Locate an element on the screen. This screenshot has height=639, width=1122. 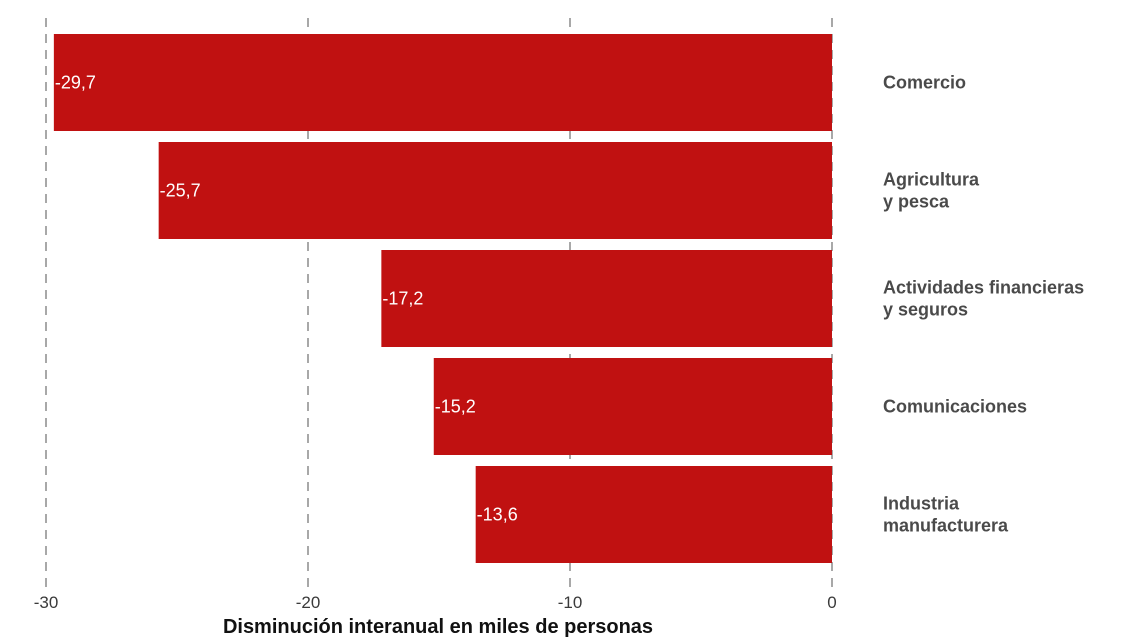
x-axis-ticks: -30 -20 -10 0 is located at coordinates (435, 602).